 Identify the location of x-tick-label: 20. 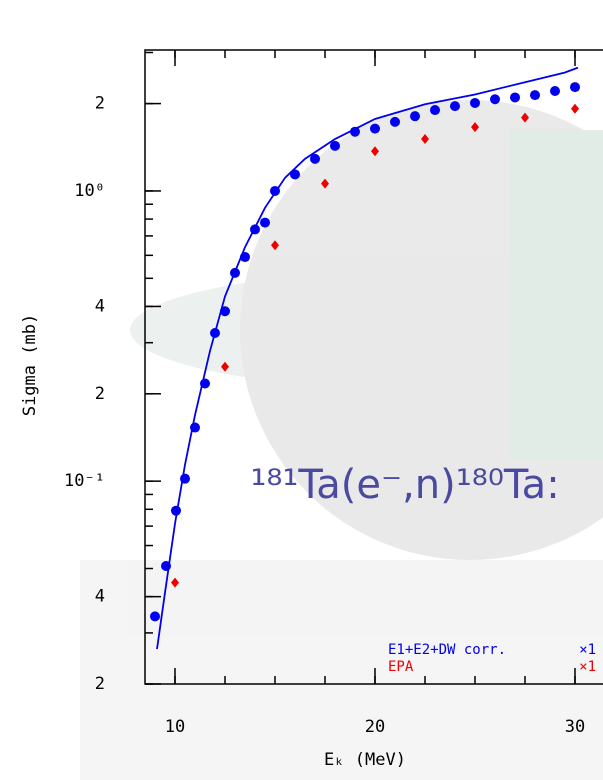
(375, 727).